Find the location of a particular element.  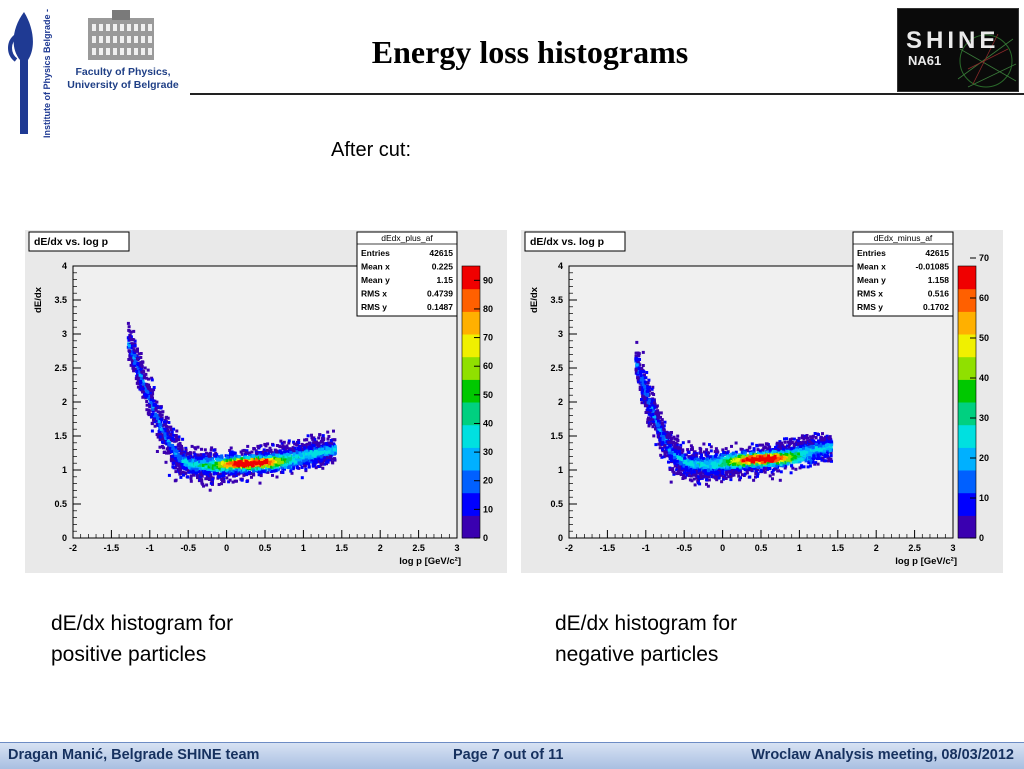

z-tick-label: 40 is located at coordinates (488, 423).